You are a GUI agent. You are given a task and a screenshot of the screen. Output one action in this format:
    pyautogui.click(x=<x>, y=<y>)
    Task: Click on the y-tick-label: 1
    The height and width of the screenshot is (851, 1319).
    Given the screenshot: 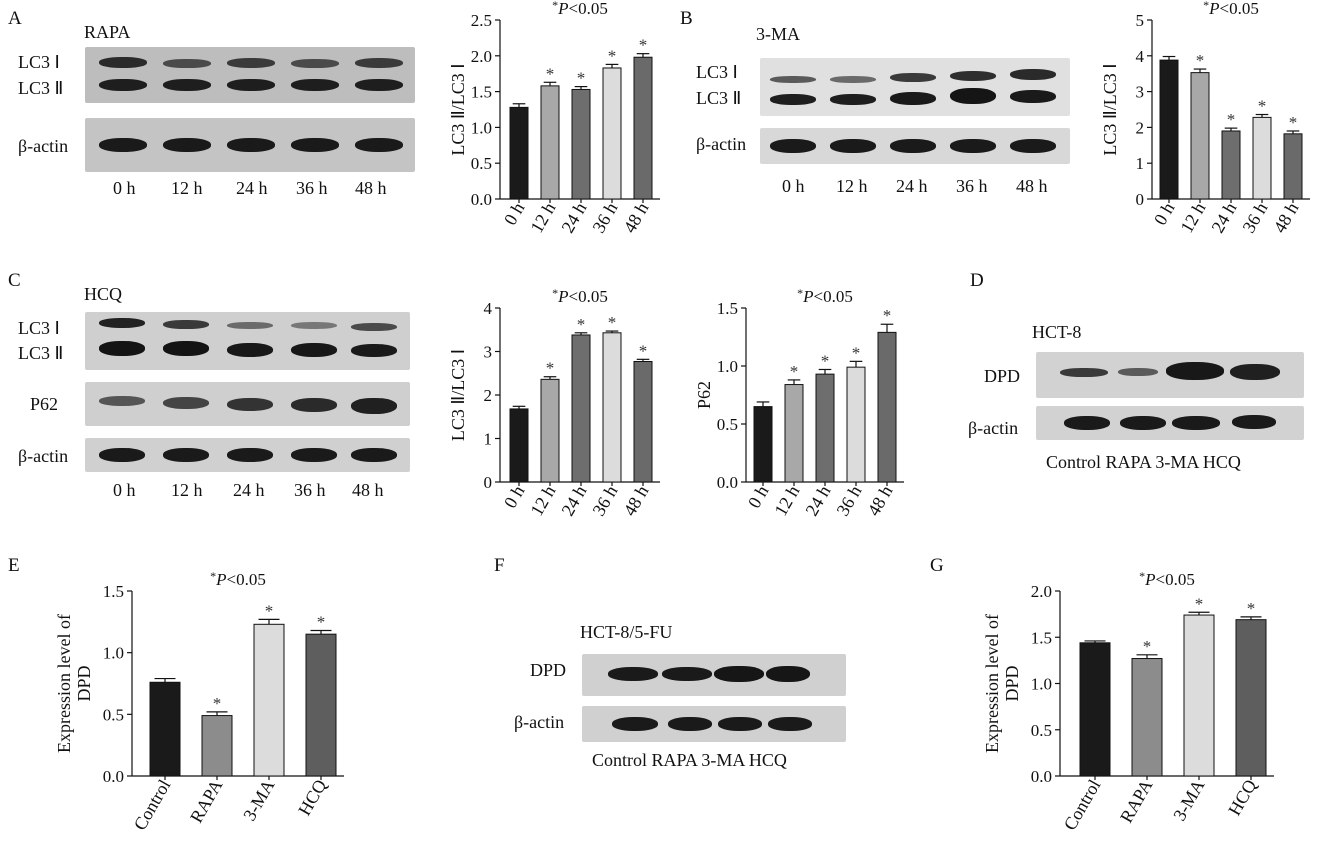 What is the action you would take?
    pyautogui.click(x=488, y=439)
    